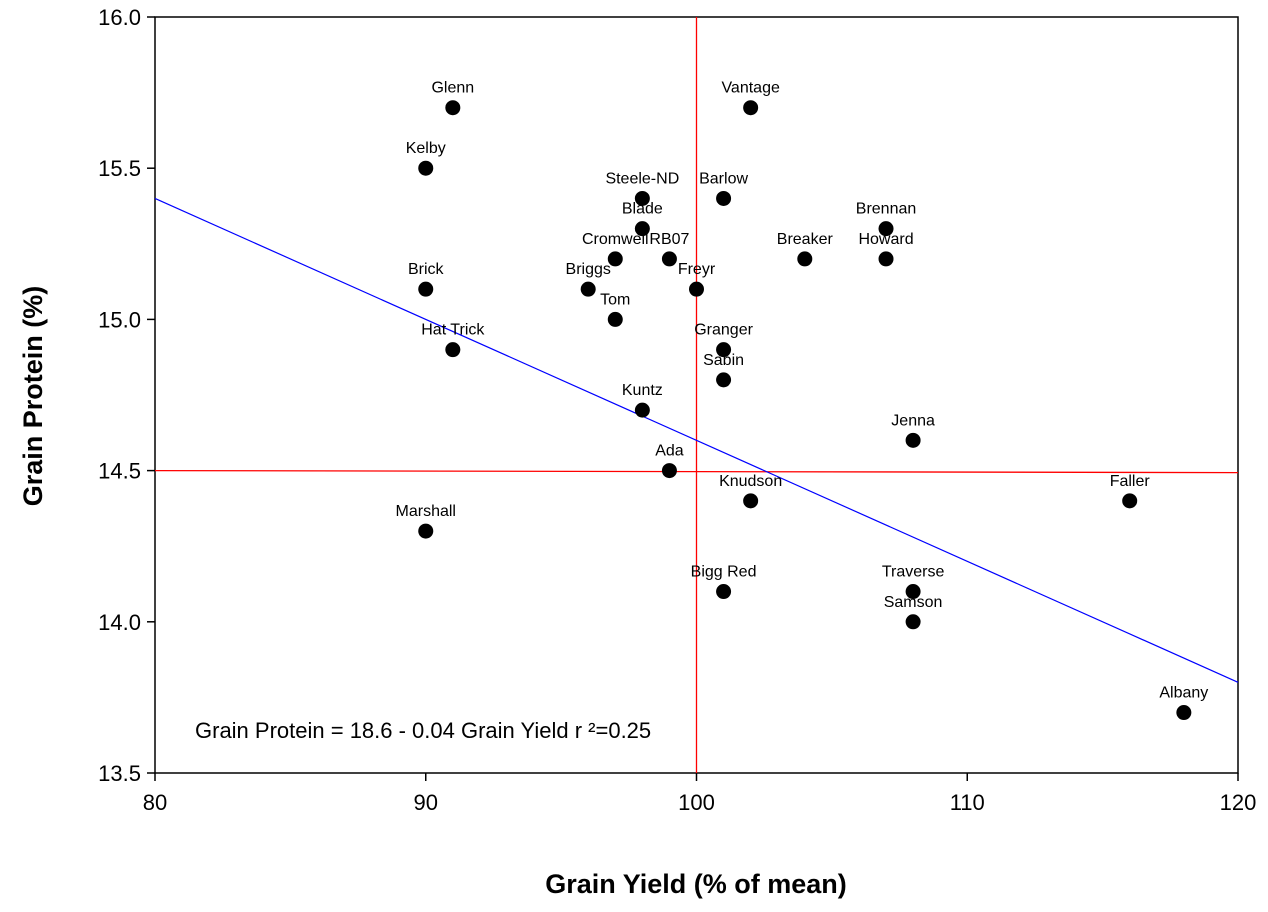 This screenshot has width=1268, height=912. I want to click on point-label: Bigg Red, so click(724, 572).